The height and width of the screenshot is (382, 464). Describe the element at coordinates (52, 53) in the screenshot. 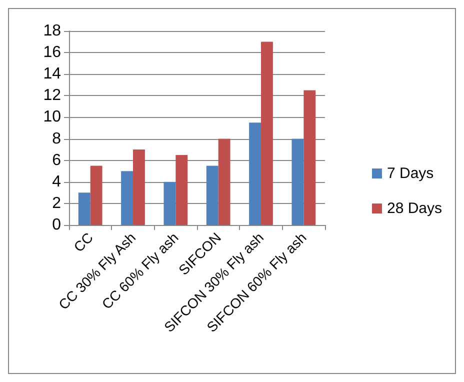

I see `y-tick-label: 16` at that location.